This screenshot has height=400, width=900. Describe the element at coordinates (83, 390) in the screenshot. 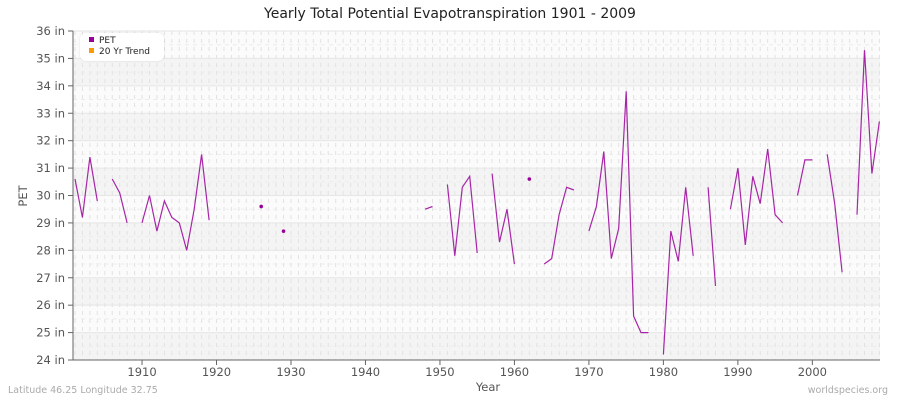

I see `coordinates-label: Latitude 46.25 Longitude 32.75` at that location.